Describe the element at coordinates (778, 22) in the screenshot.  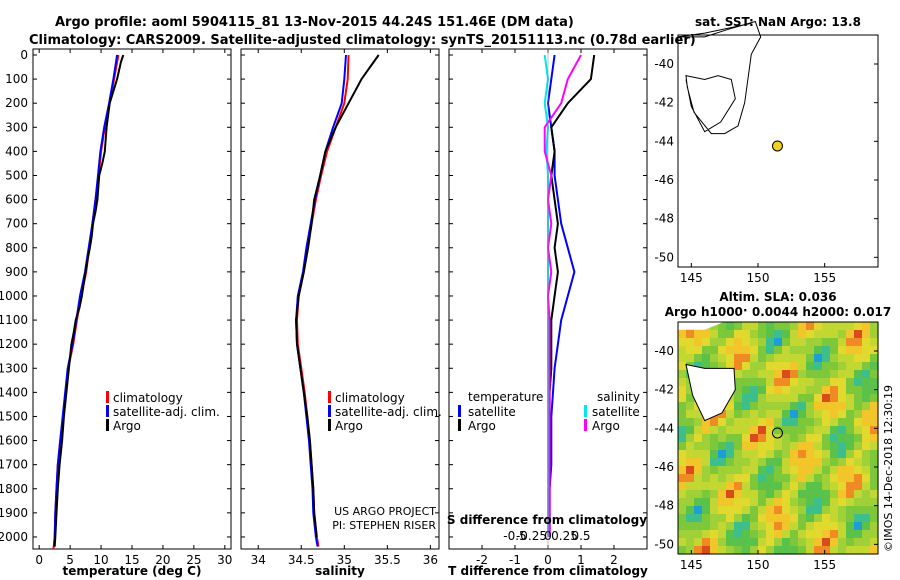
I see `sst-map-title: sat. SST: NaN Argo: 13.8` at that location.